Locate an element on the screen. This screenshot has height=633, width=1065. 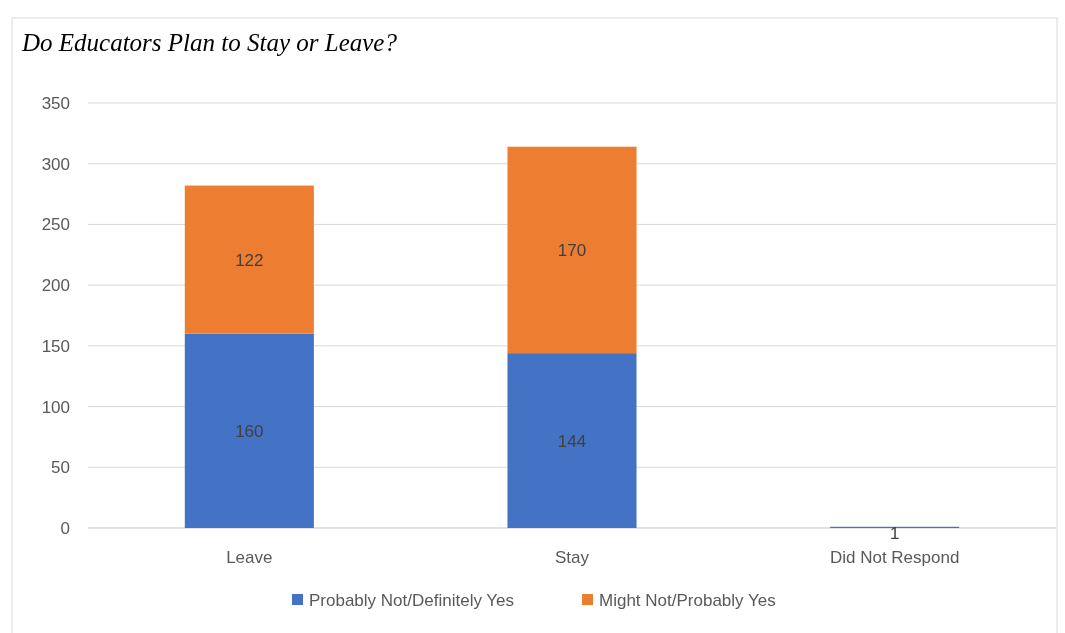
legend-label: Might Not/Probably Yes is located at coordinates (687, 600).